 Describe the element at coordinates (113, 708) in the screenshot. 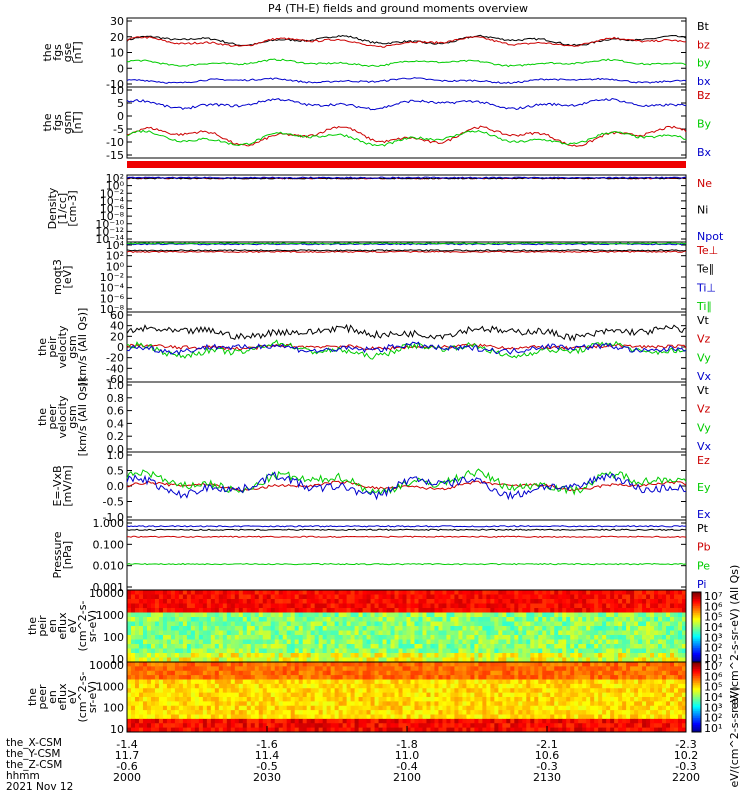

I see `y-tick-label: 100` at that location.